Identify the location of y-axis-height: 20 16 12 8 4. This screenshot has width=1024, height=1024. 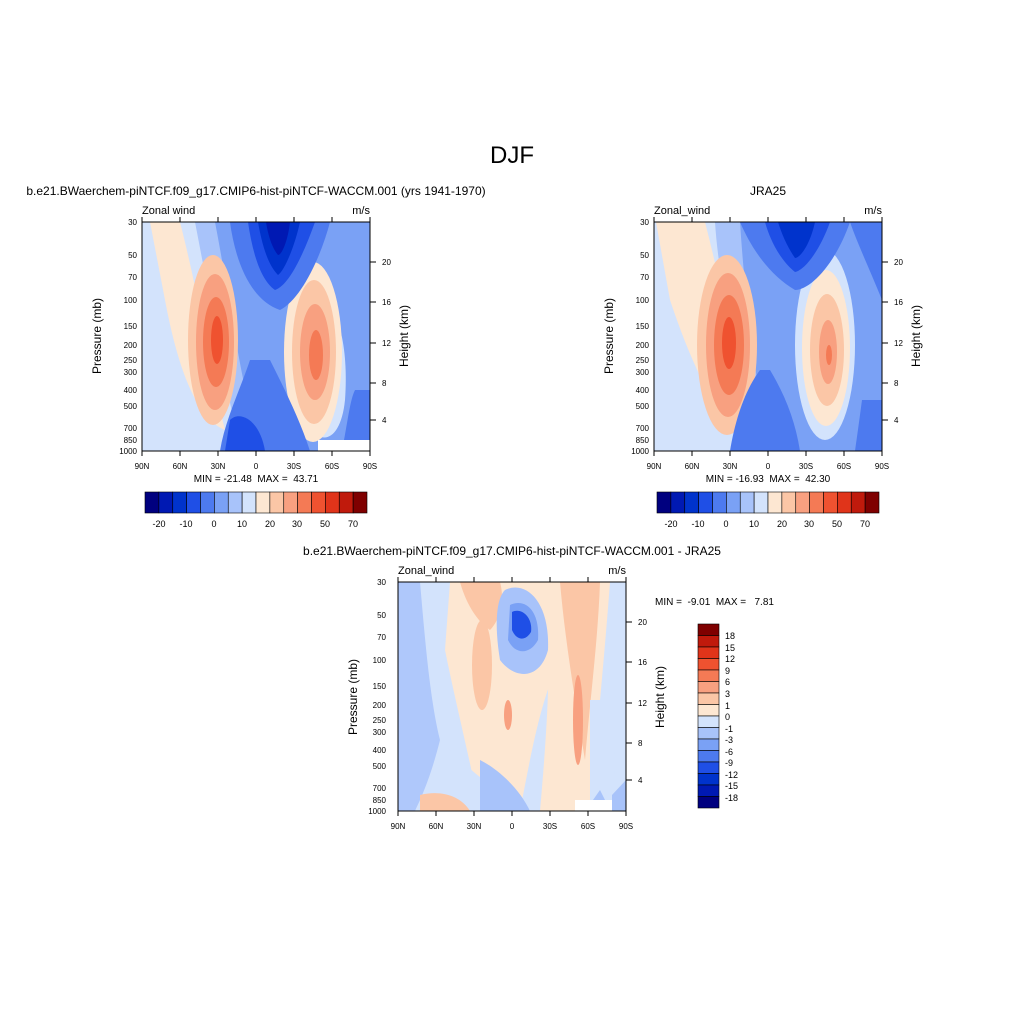
(892, 341).